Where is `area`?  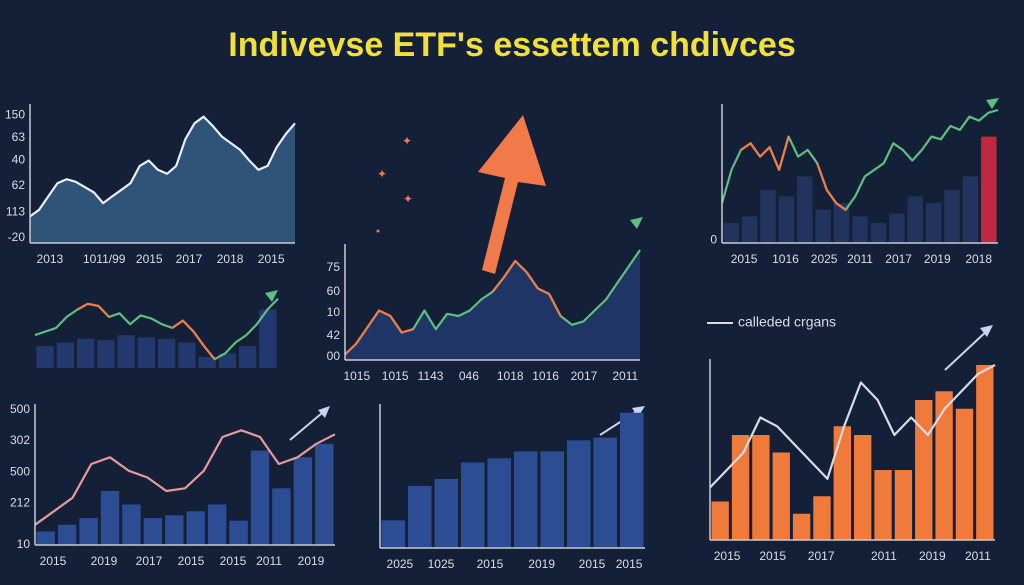
area is located at coordinates (492, 305).